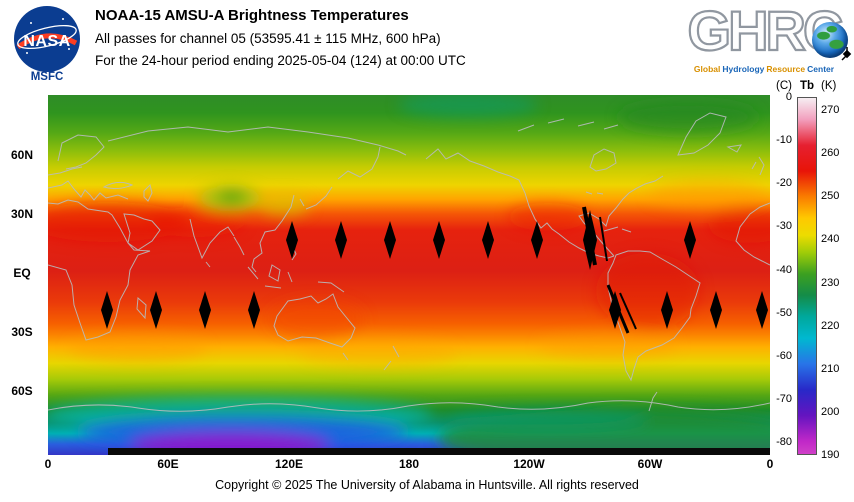 The width and height of the screenshot is (854, 502). I want to click on colorbar-unit-kelvin: (K), so click(829, 86).